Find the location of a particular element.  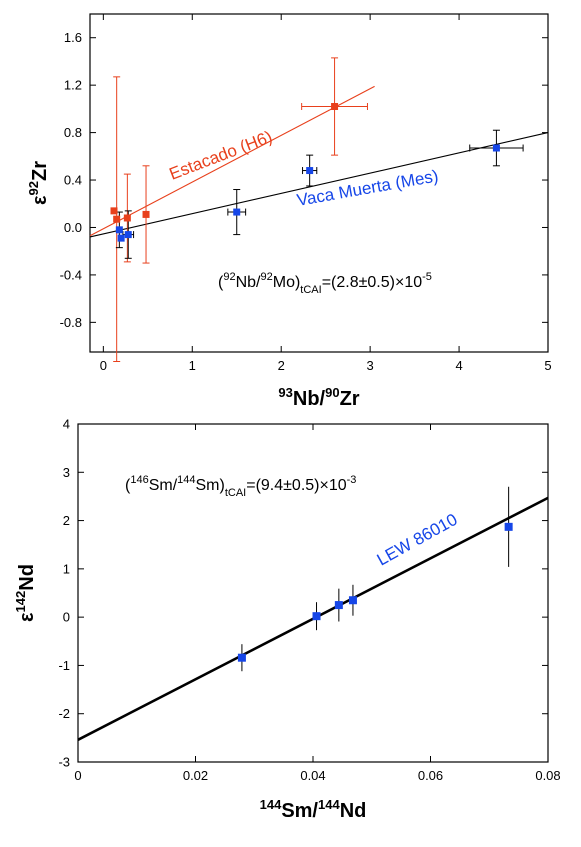

zr-points is located at coordinates (305, 172).